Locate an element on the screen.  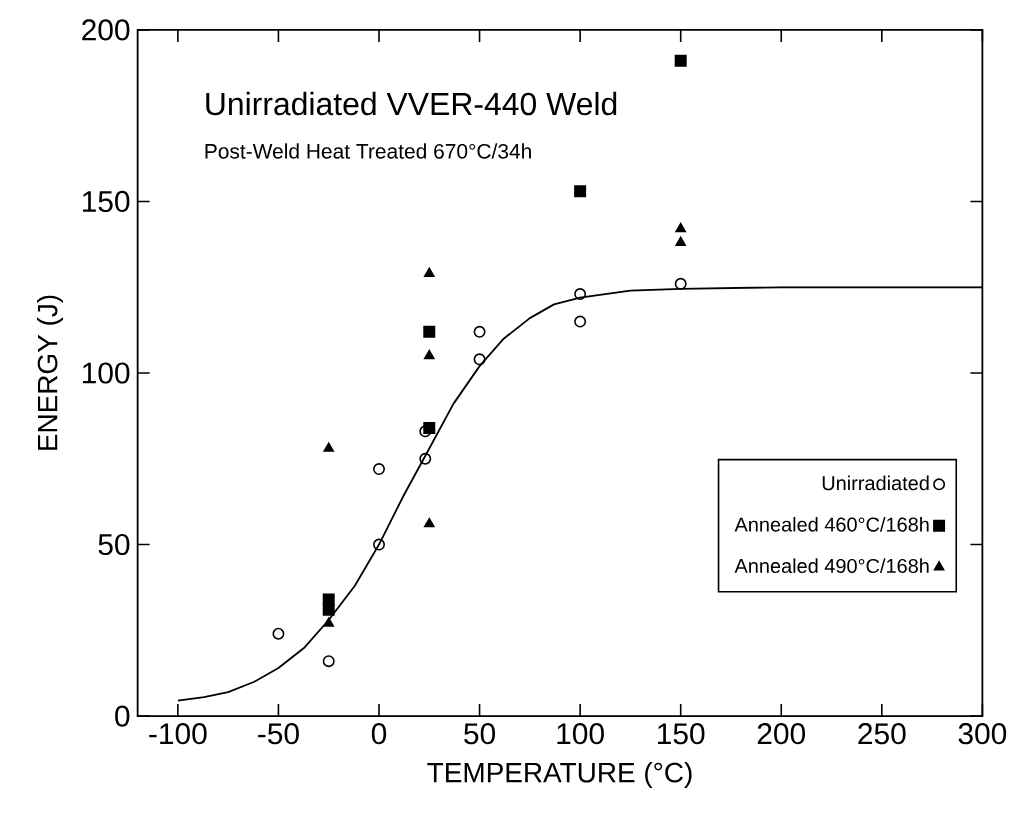
x-axis-title: TEMPERATURE (°C) is located at coordinates (559, 775).